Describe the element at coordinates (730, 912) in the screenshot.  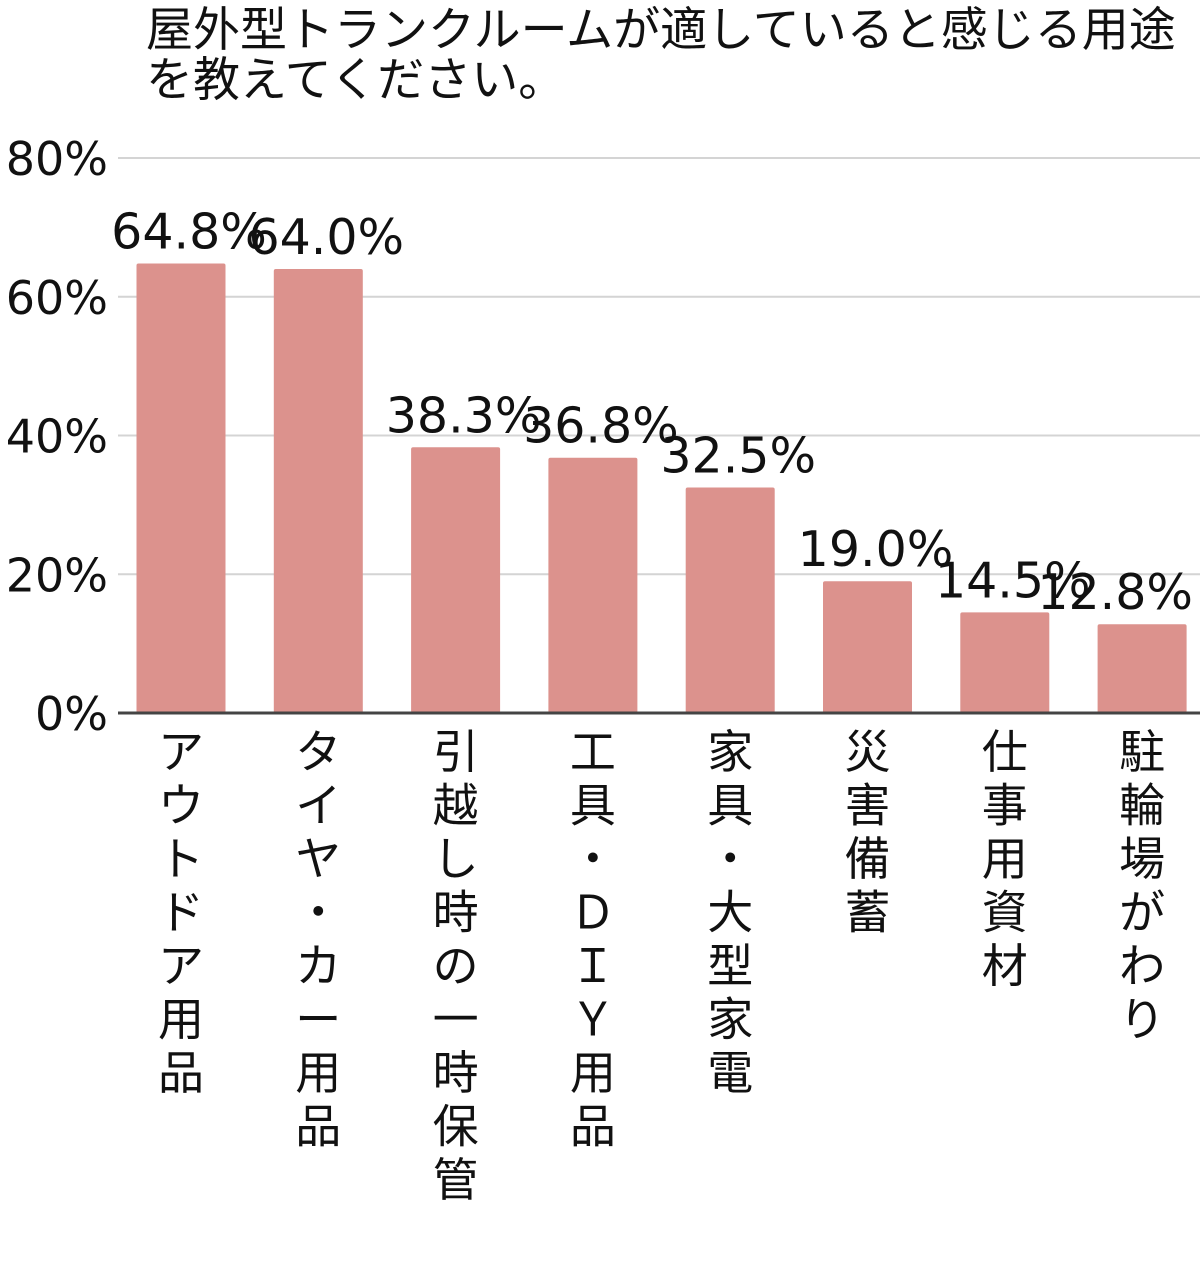
I see `x-tick-label: 家具・大型家電` at that location.